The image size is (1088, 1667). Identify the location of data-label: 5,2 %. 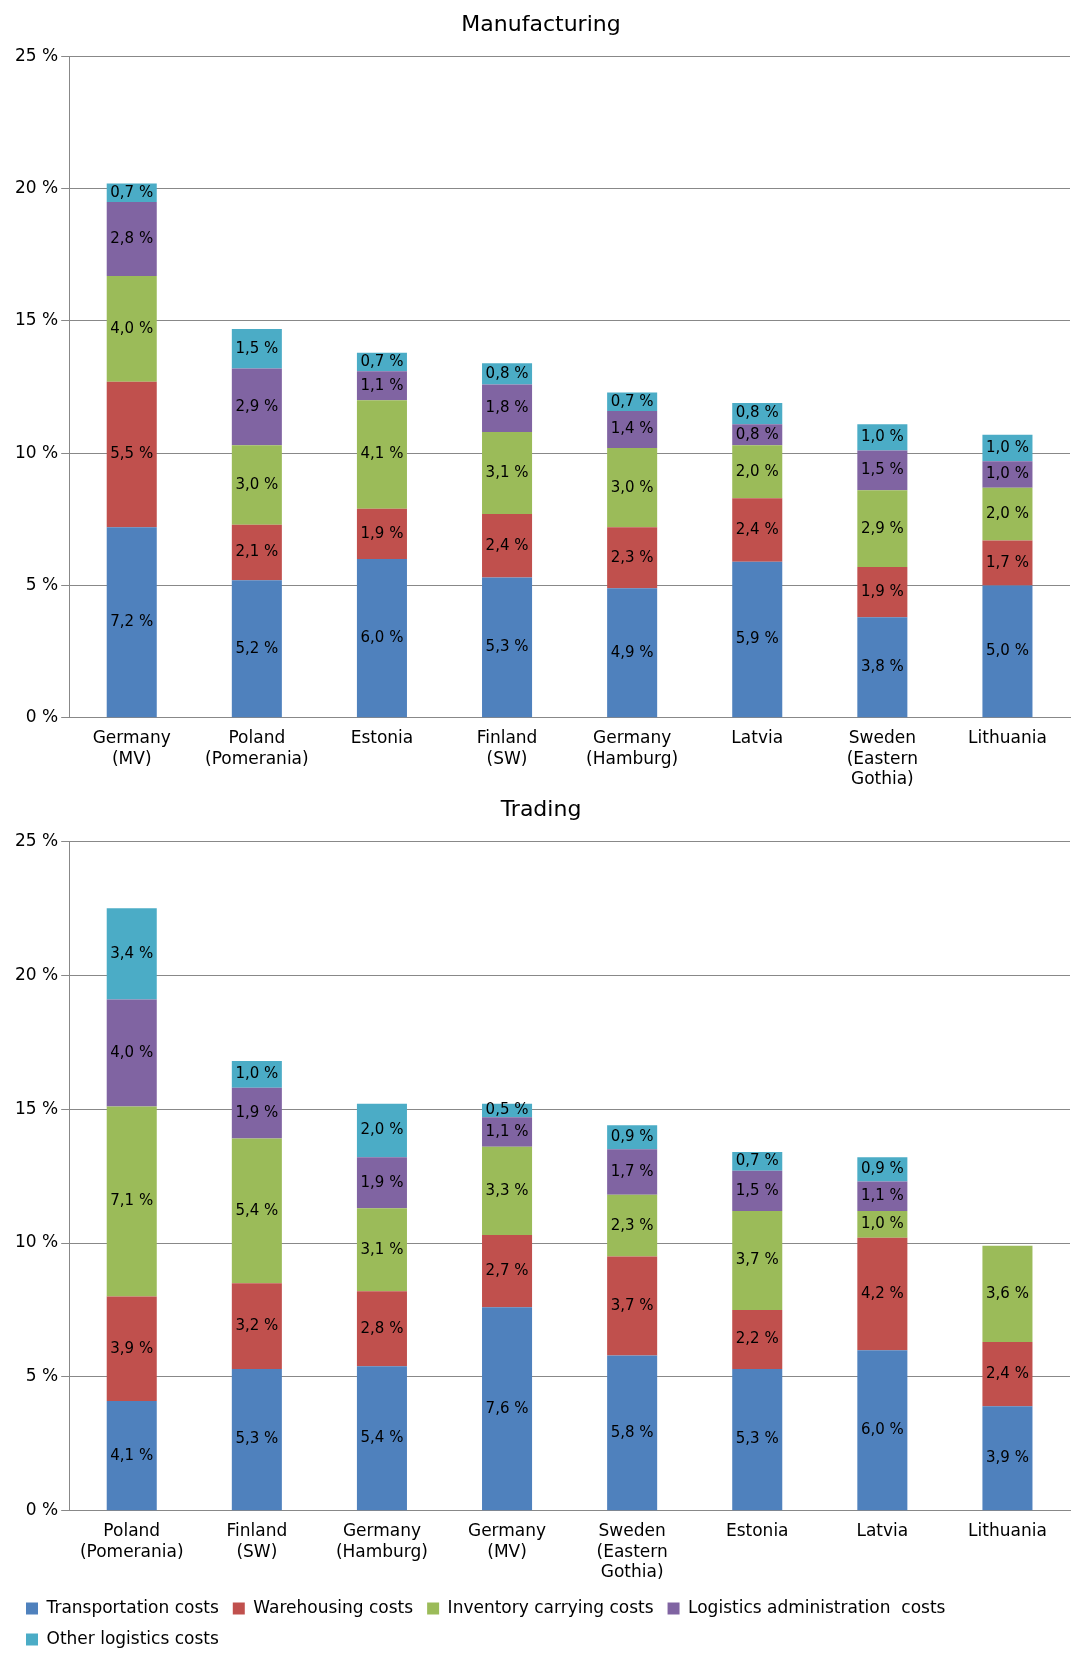
(257, 647).